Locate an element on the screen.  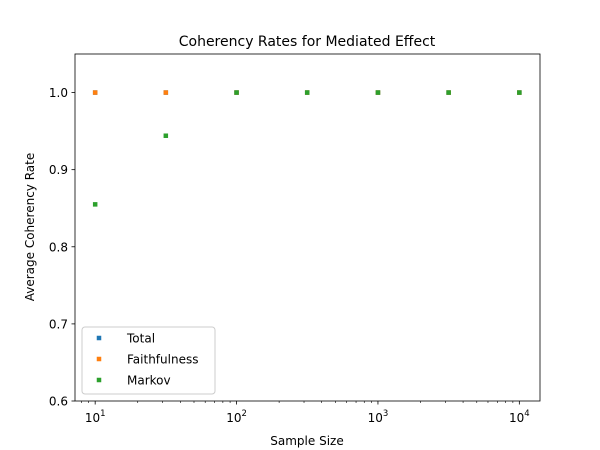
x-axis-title: Sample Size is located at coordinates (306, 441).